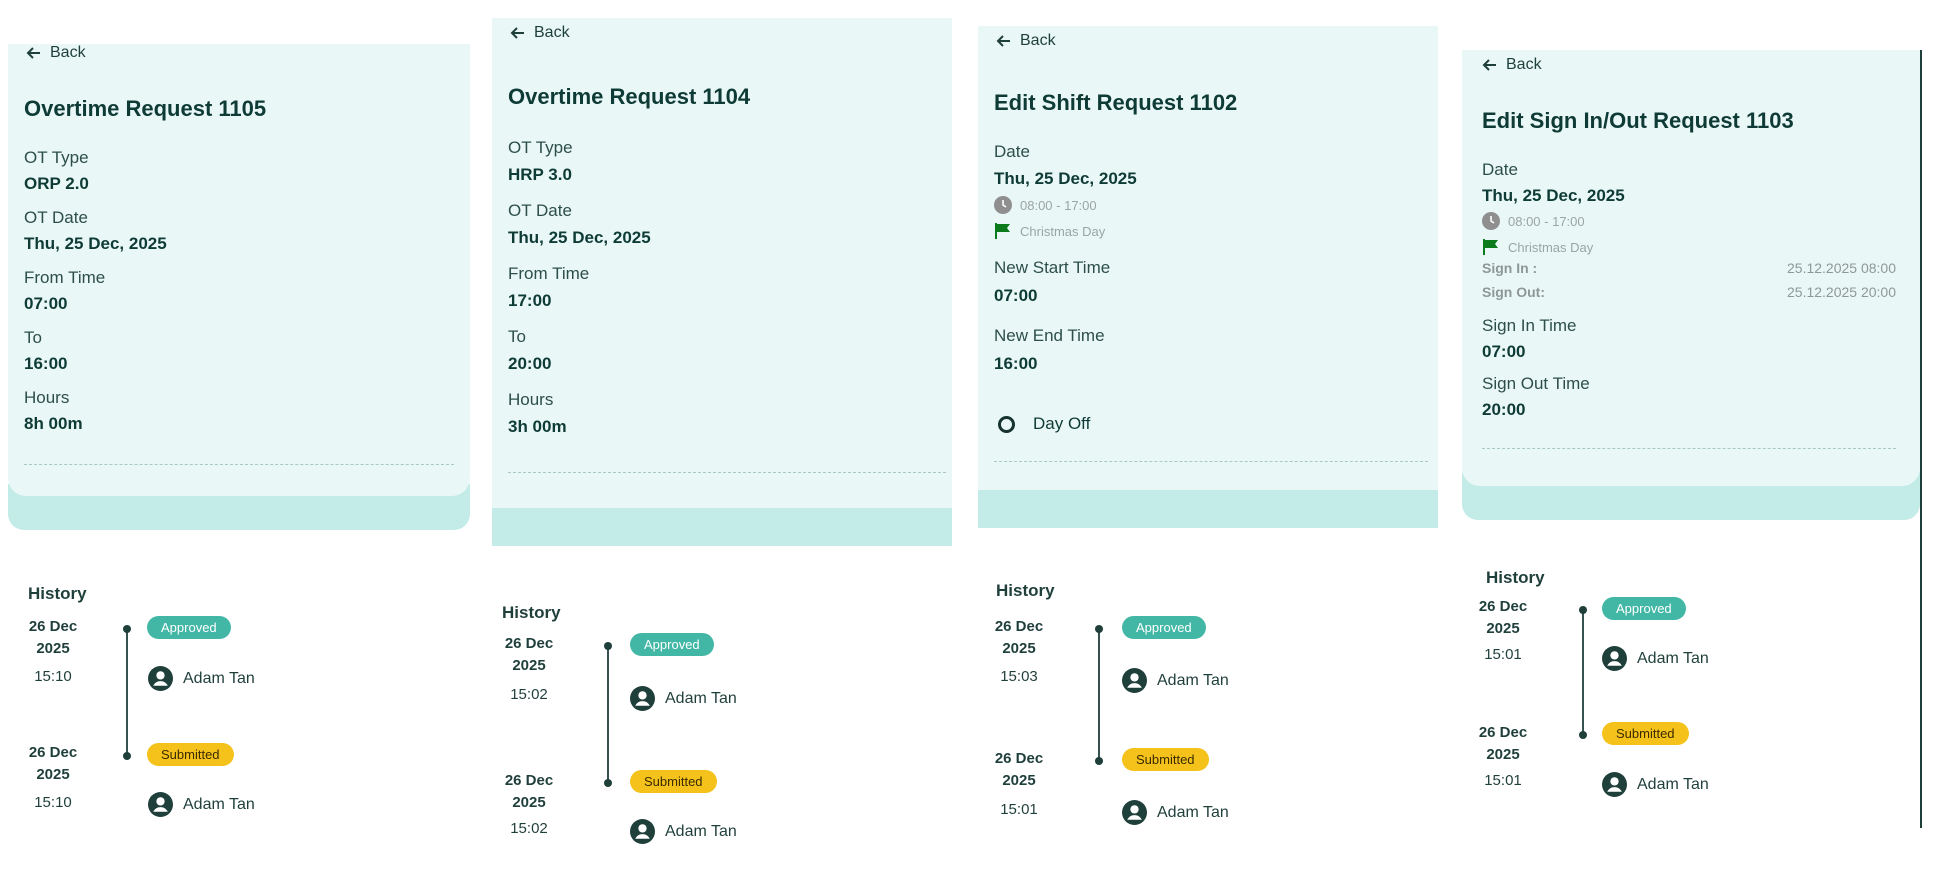 The height and width of the screenshot is (871, 1935). What do you see at coordinates (629, 96) in the screenshot?
I see `page-title: Overtime Request 1104` at bounding box center [629, 96].